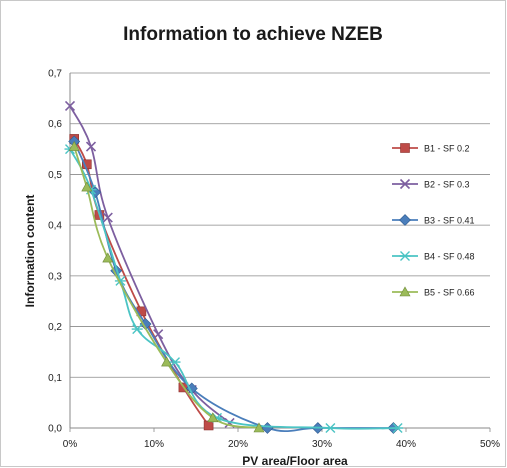  Describe the element at coordinates (55, 276) in the screenshot. I see `y-tick-label: 0,3` at that location.